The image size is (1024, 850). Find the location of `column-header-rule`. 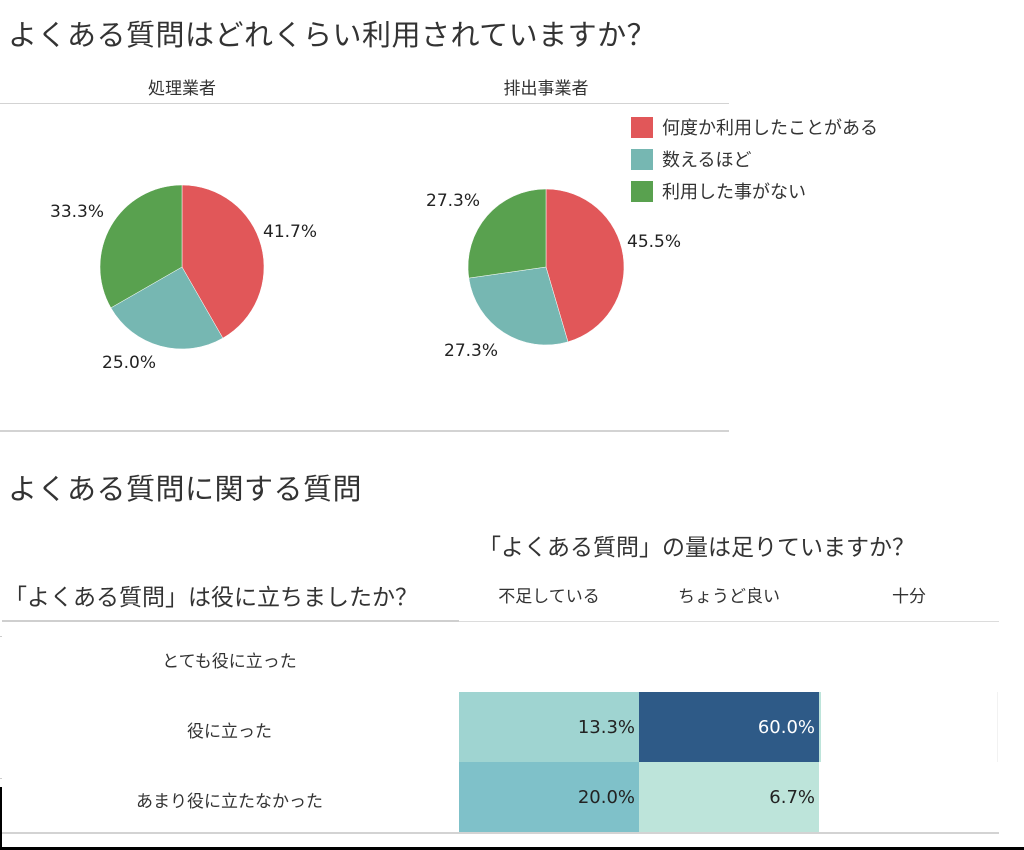

column-header-rule is located at coordinates (729, 621).